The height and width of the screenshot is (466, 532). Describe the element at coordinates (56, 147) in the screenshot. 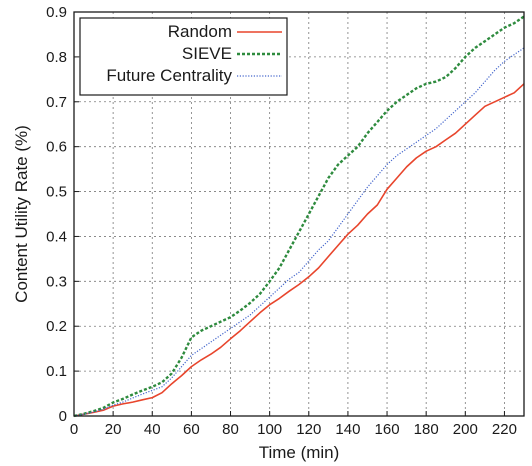

I see `y-tick-label: 0.6` at that location.